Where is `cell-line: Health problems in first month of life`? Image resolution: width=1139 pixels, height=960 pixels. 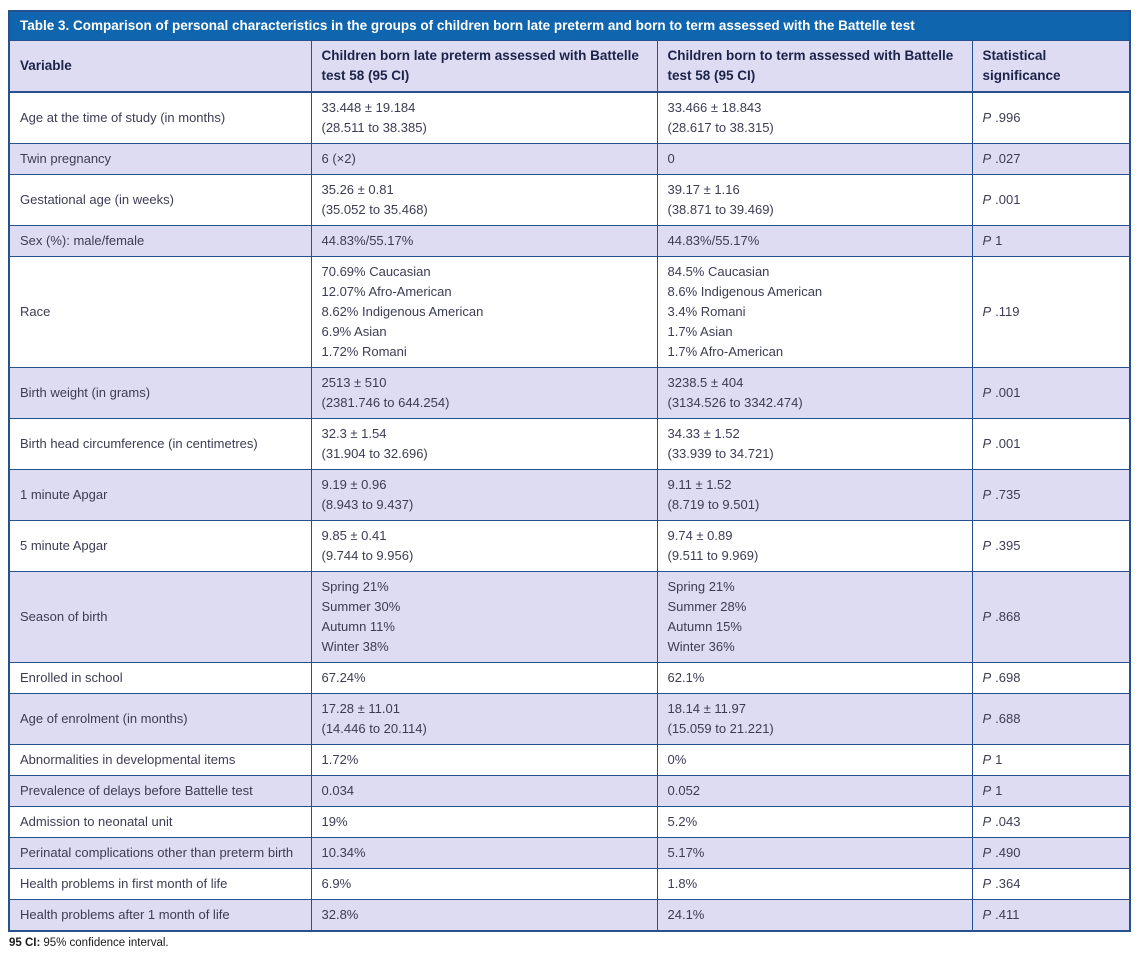
cell-line: Health problems in first month of life is located at coordinates (124, 883).